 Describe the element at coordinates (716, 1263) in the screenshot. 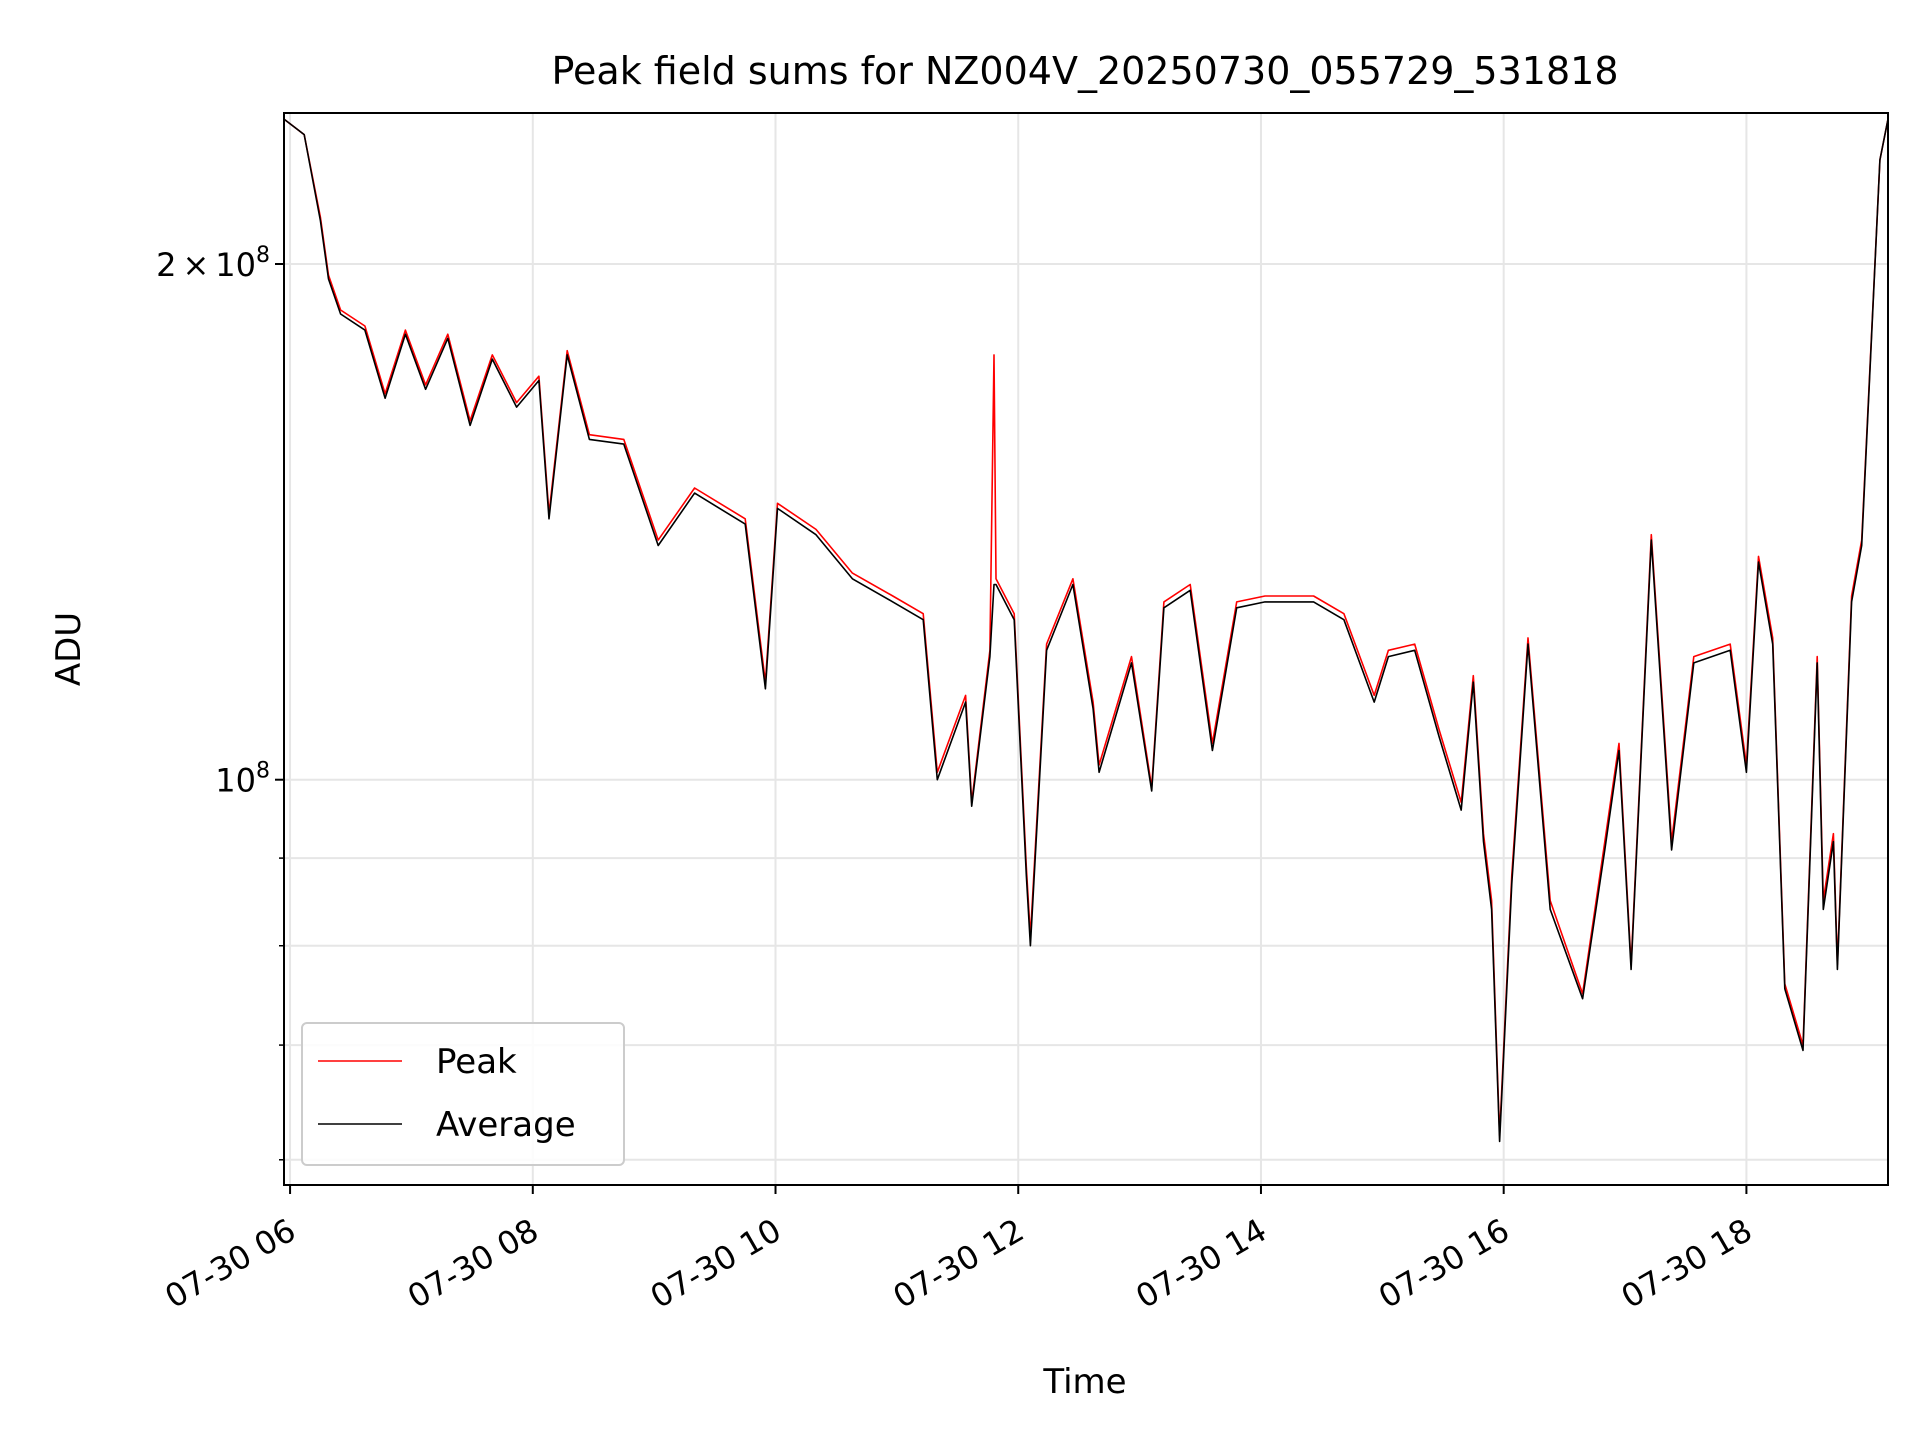

I see `x-tick-label: 07-30 10` at that location.